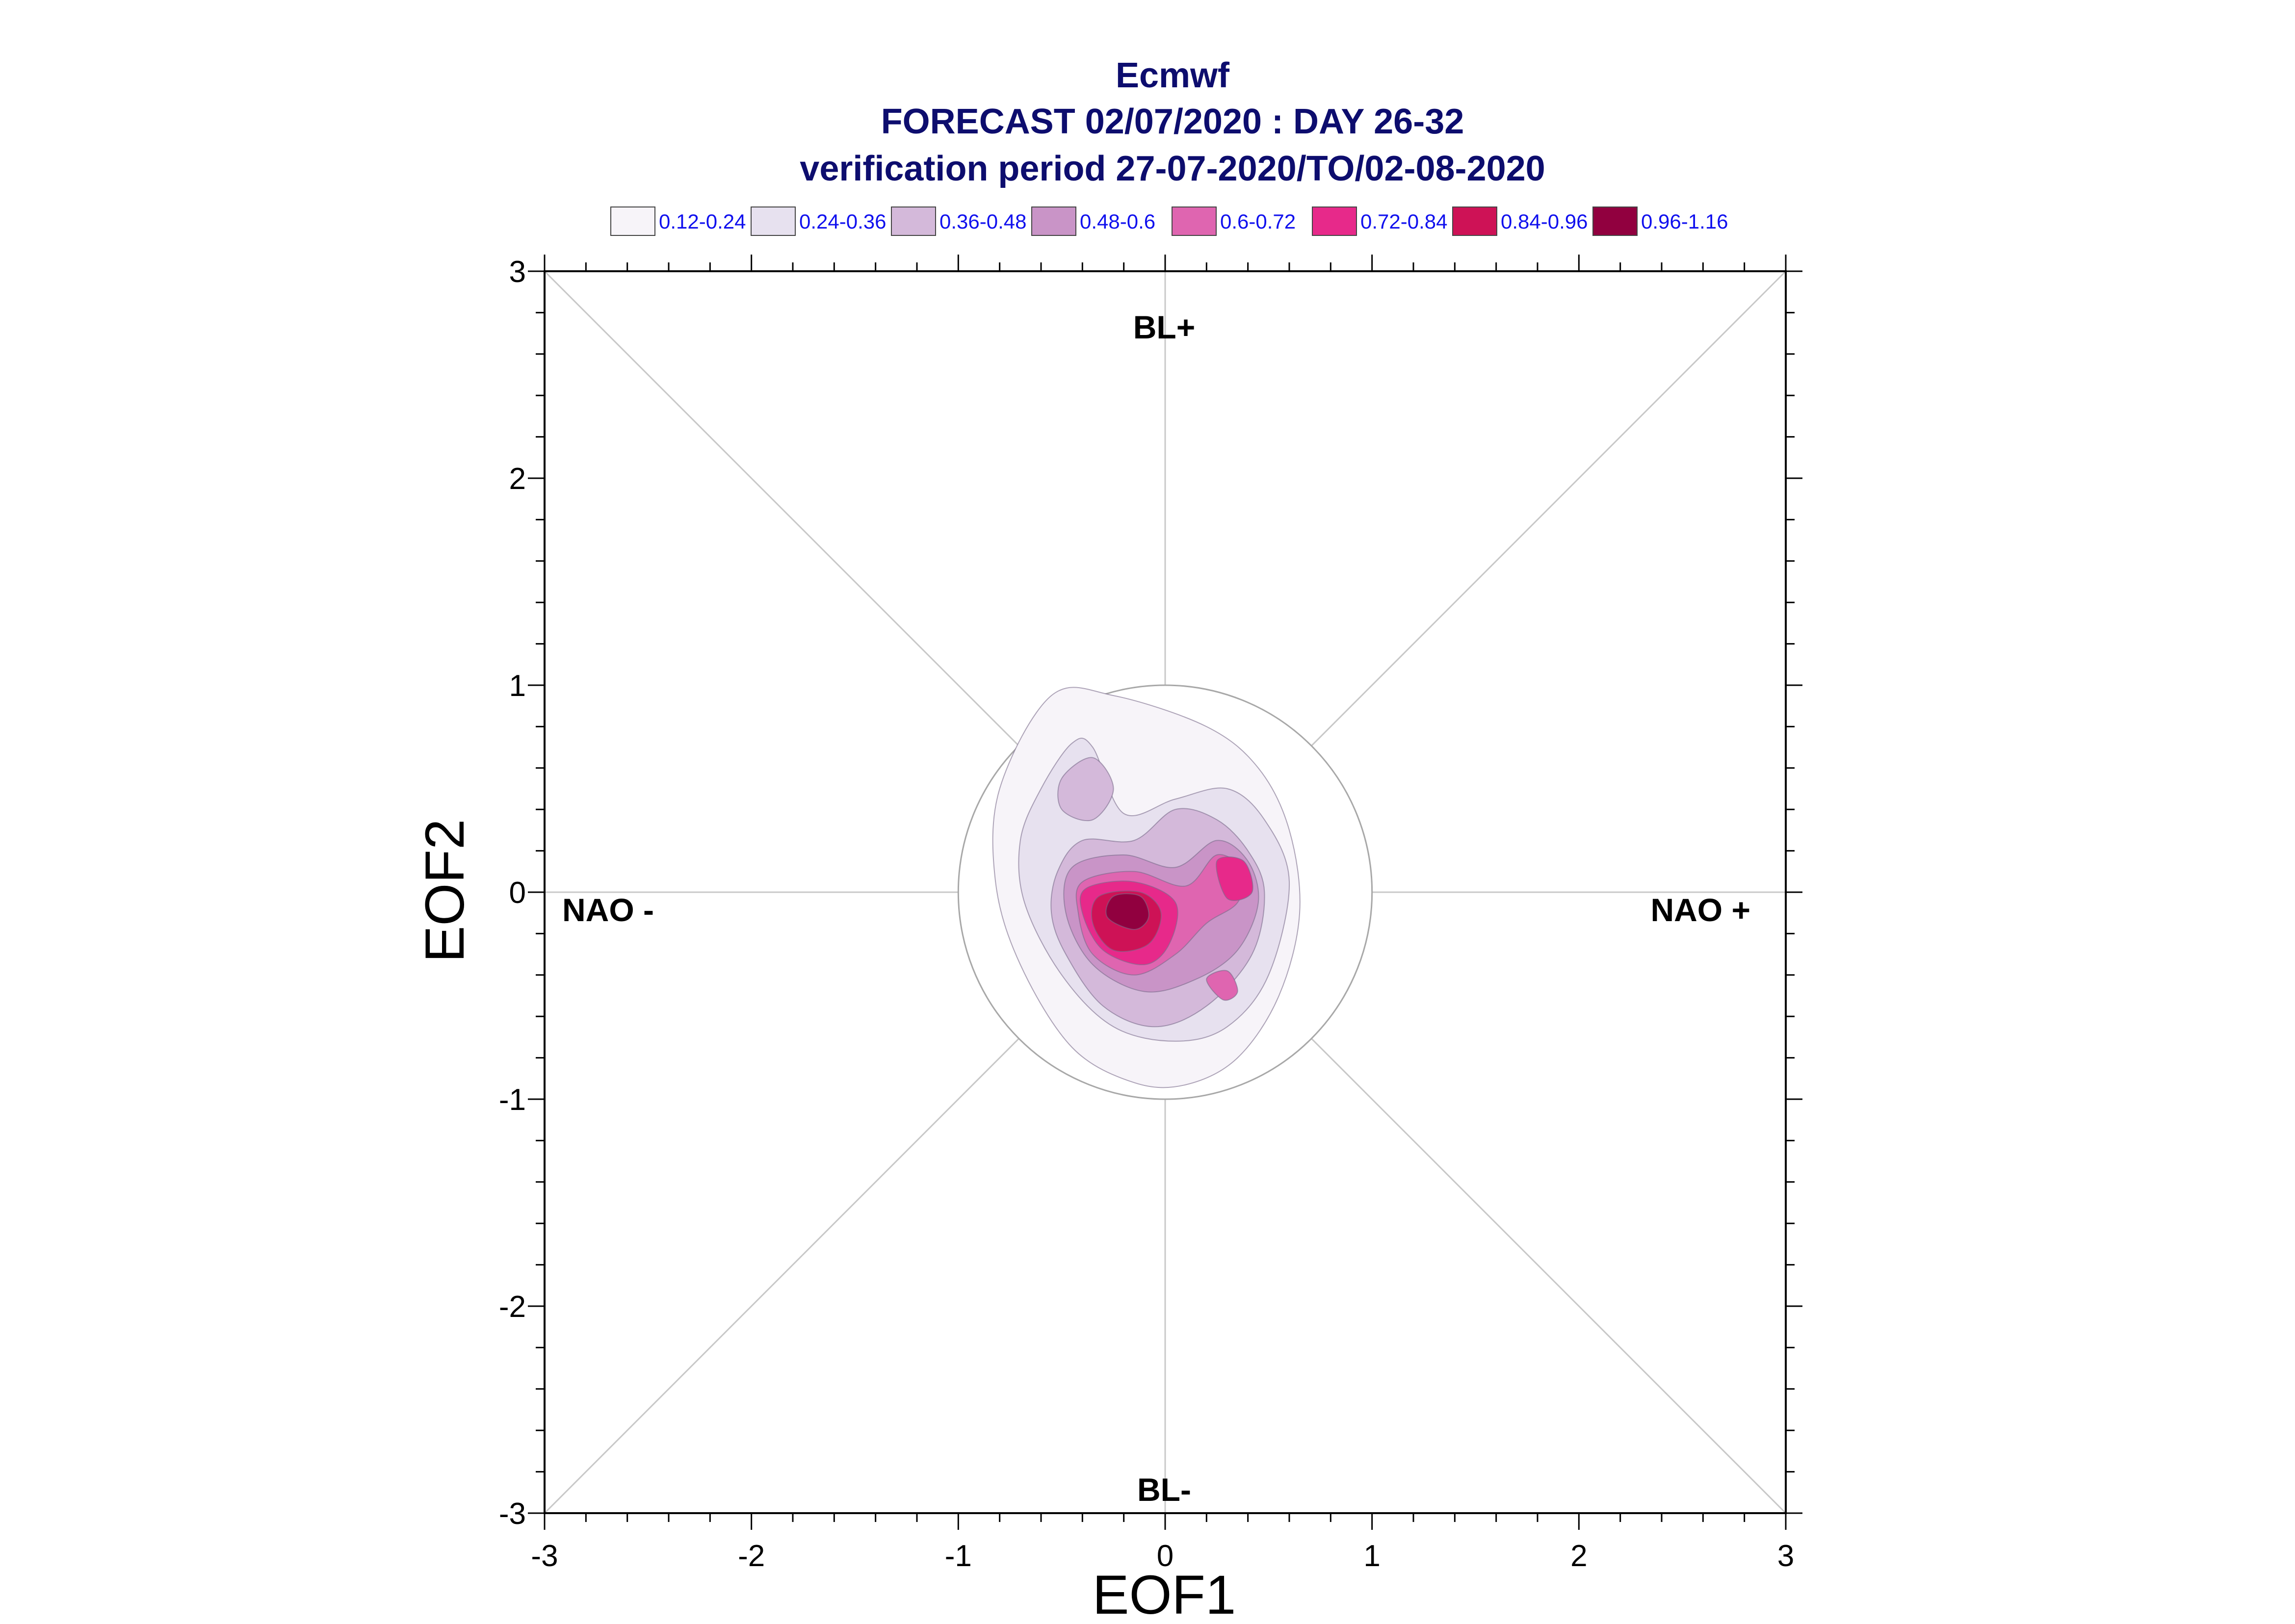 This screenshot has height=1624, width=2295. What do you see at coordinates (843, 221) in the screenshot?
I see `legend-label: 0.24-0.36` at bounding box center [843, 221].